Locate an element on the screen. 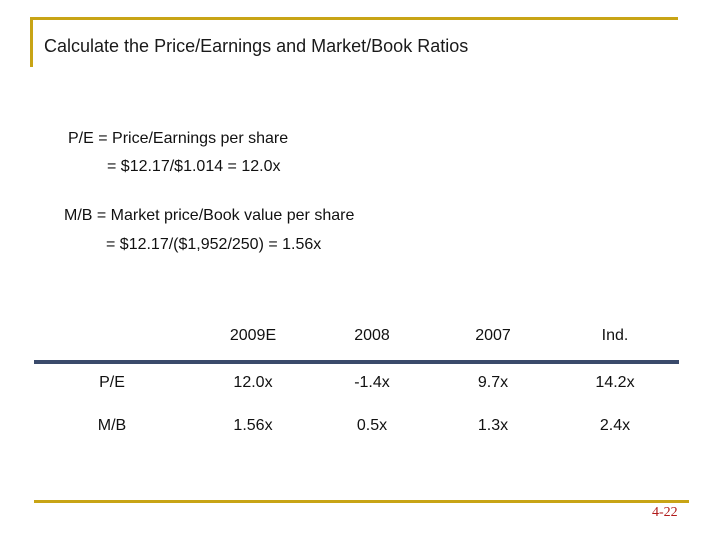  pe-formula-line-1: P/E = Price/Earnings per share is located at coordinates (178, 138).